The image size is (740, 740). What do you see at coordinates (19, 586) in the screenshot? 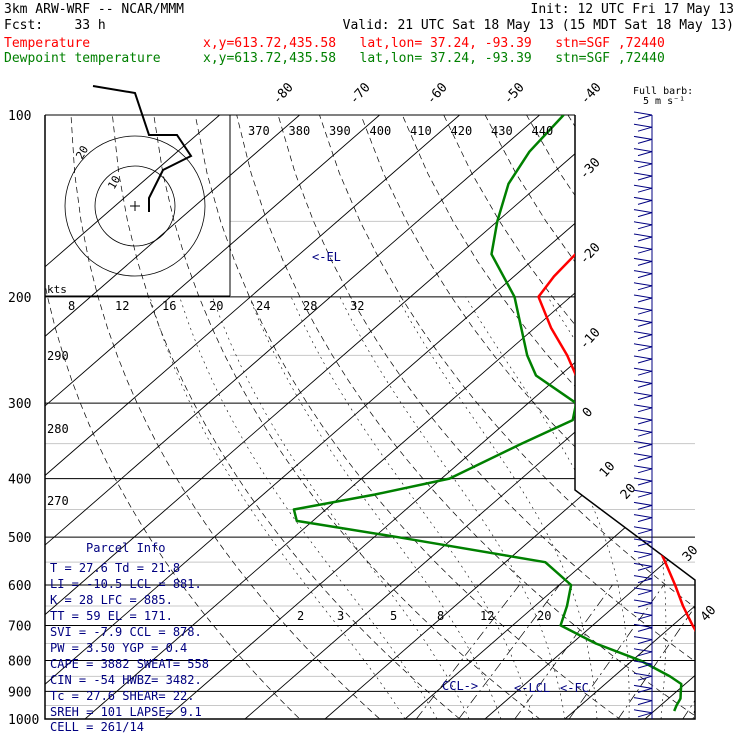
I see `pressure-label-600: 600` at bounding box center [19, 586].